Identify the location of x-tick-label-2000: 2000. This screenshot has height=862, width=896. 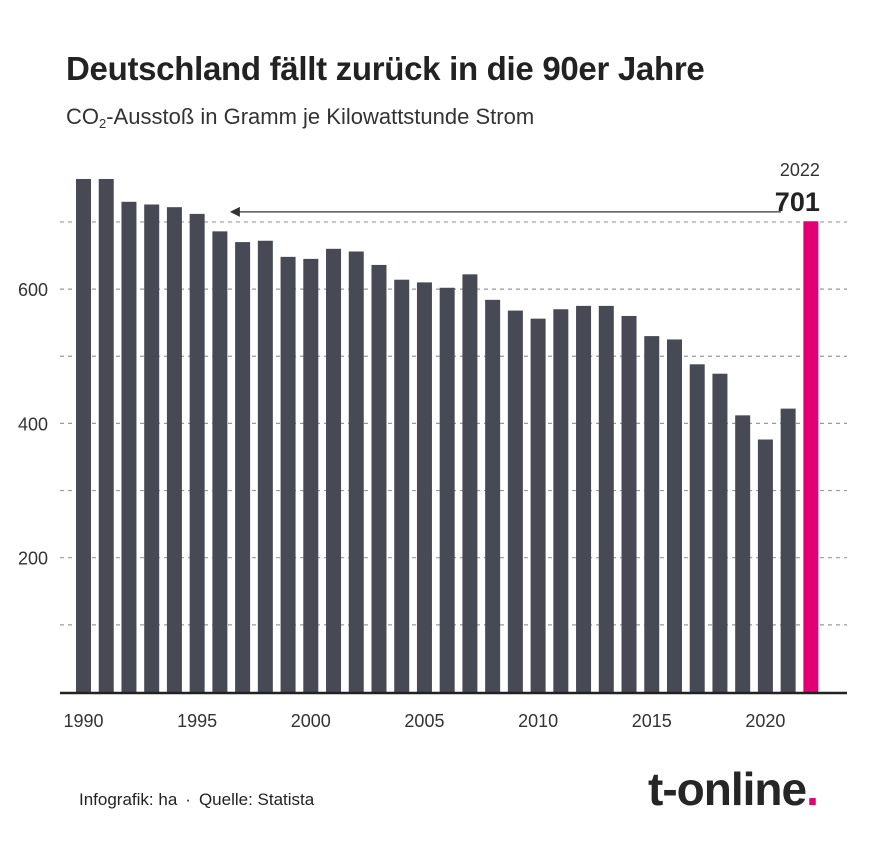
(311, 721).